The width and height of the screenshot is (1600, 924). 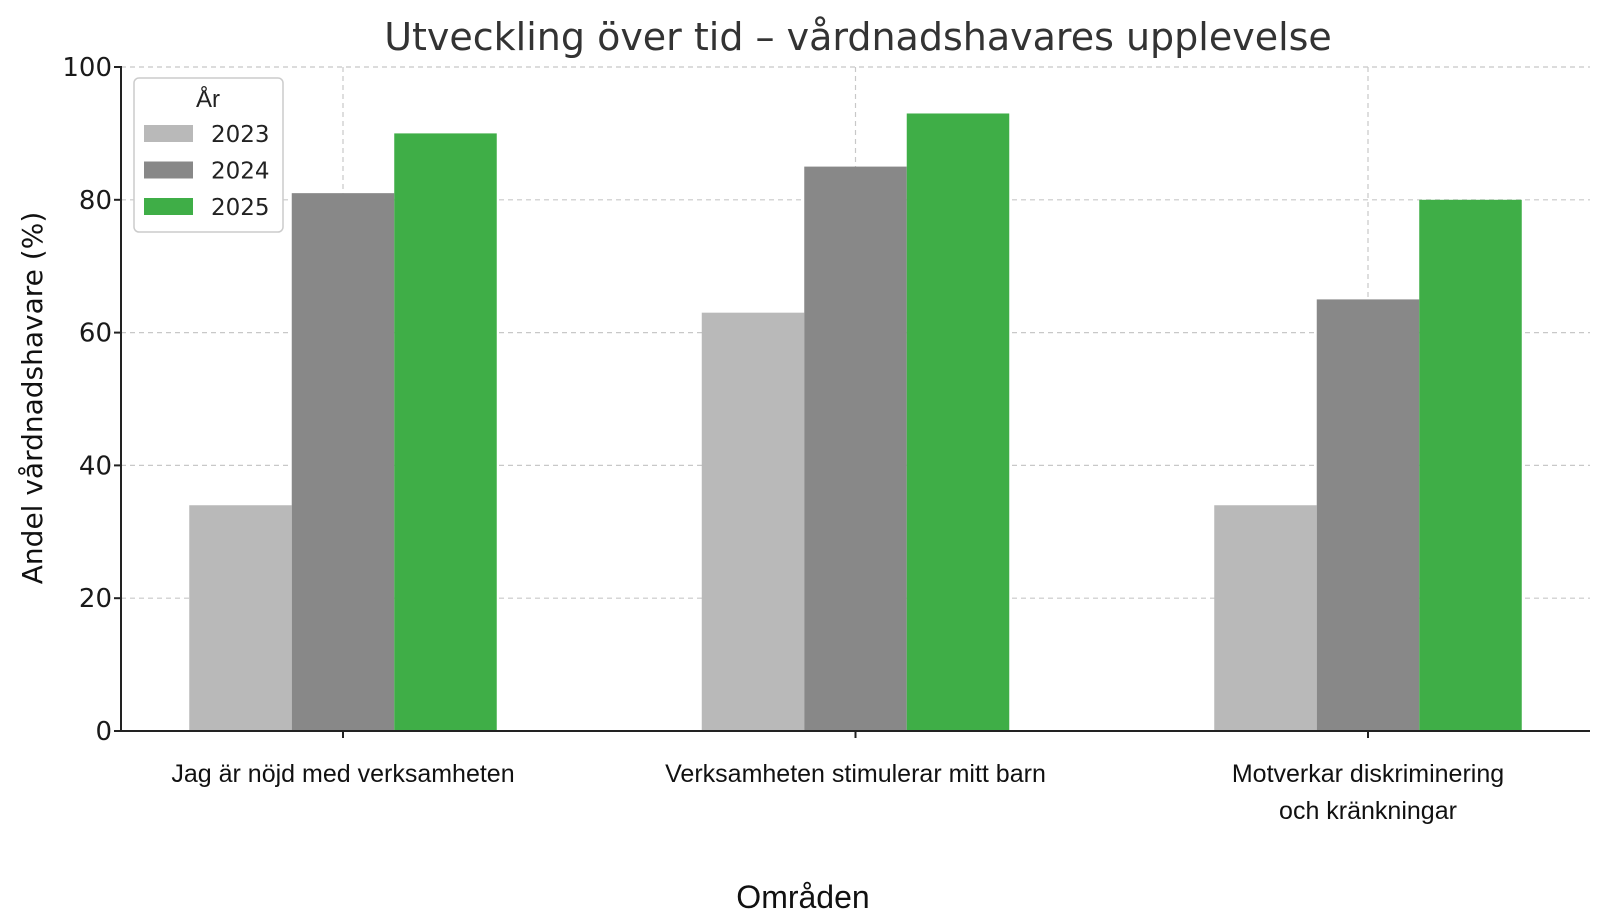 I want to click on legend-title: År, so click(x=208, y=99).